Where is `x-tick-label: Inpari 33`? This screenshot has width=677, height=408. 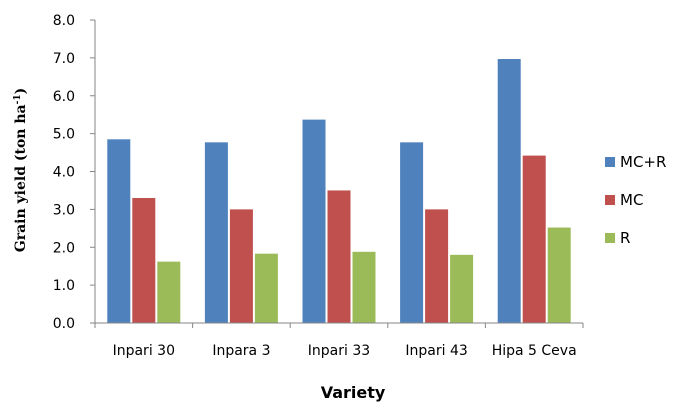
x-tick-label: Inpari 33 is located at coordinates (339, 351).